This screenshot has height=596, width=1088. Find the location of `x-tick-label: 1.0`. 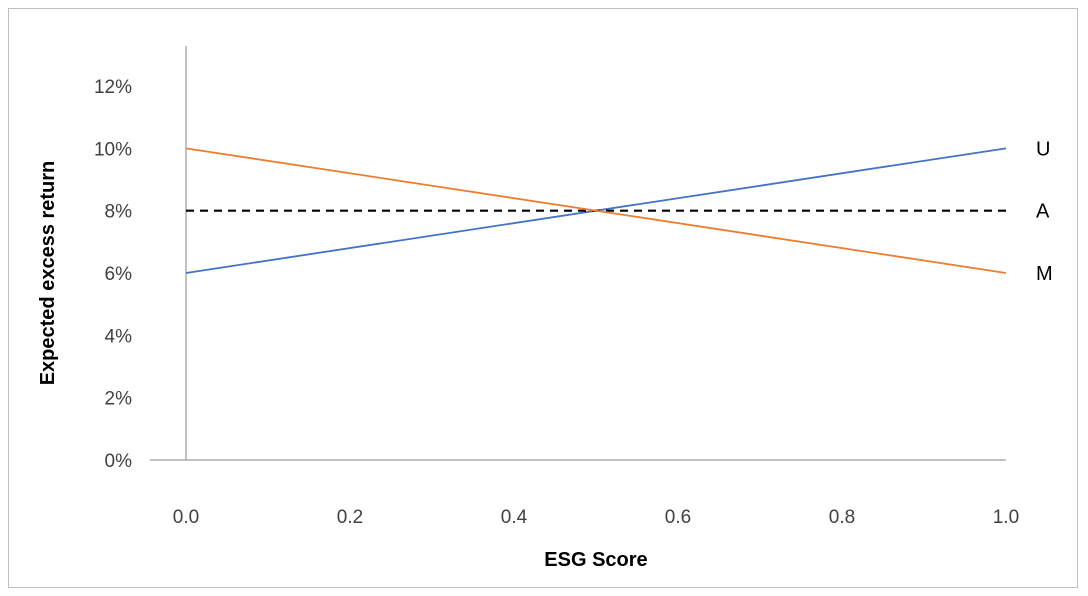

x-tick-label: 1.0 is located at coordinates (1006, 517).